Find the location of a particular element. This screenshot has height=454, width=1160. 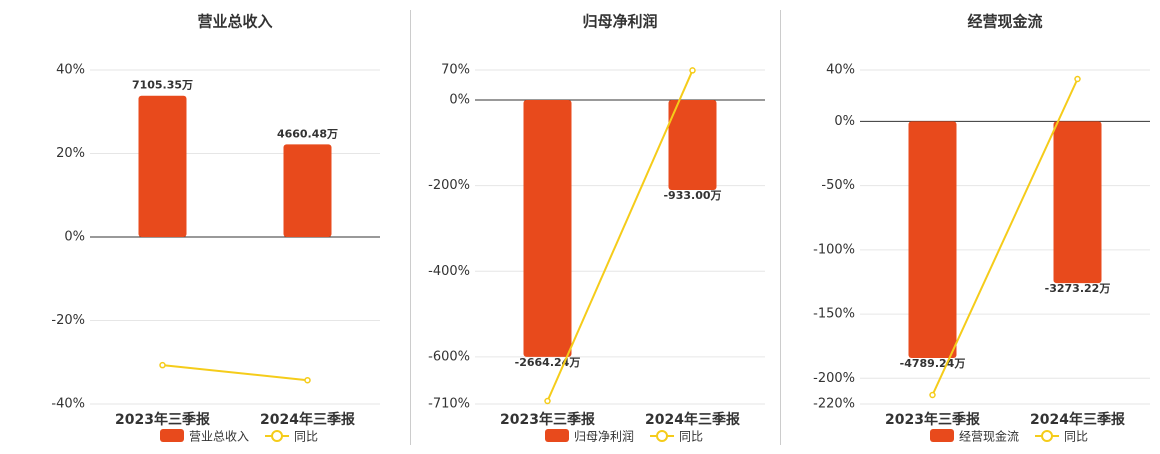

chart-title: 营业总收入 is located at coordinates (234, 22).